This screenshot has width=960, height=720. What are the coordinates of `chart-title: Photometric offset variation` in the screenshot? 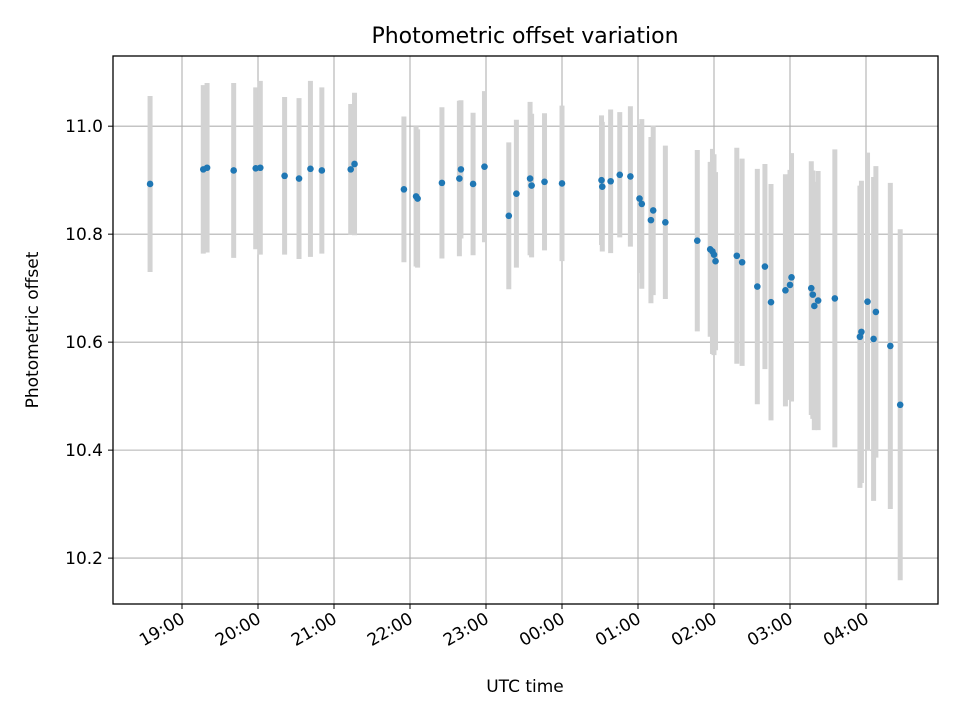 It's located at (524, 36).